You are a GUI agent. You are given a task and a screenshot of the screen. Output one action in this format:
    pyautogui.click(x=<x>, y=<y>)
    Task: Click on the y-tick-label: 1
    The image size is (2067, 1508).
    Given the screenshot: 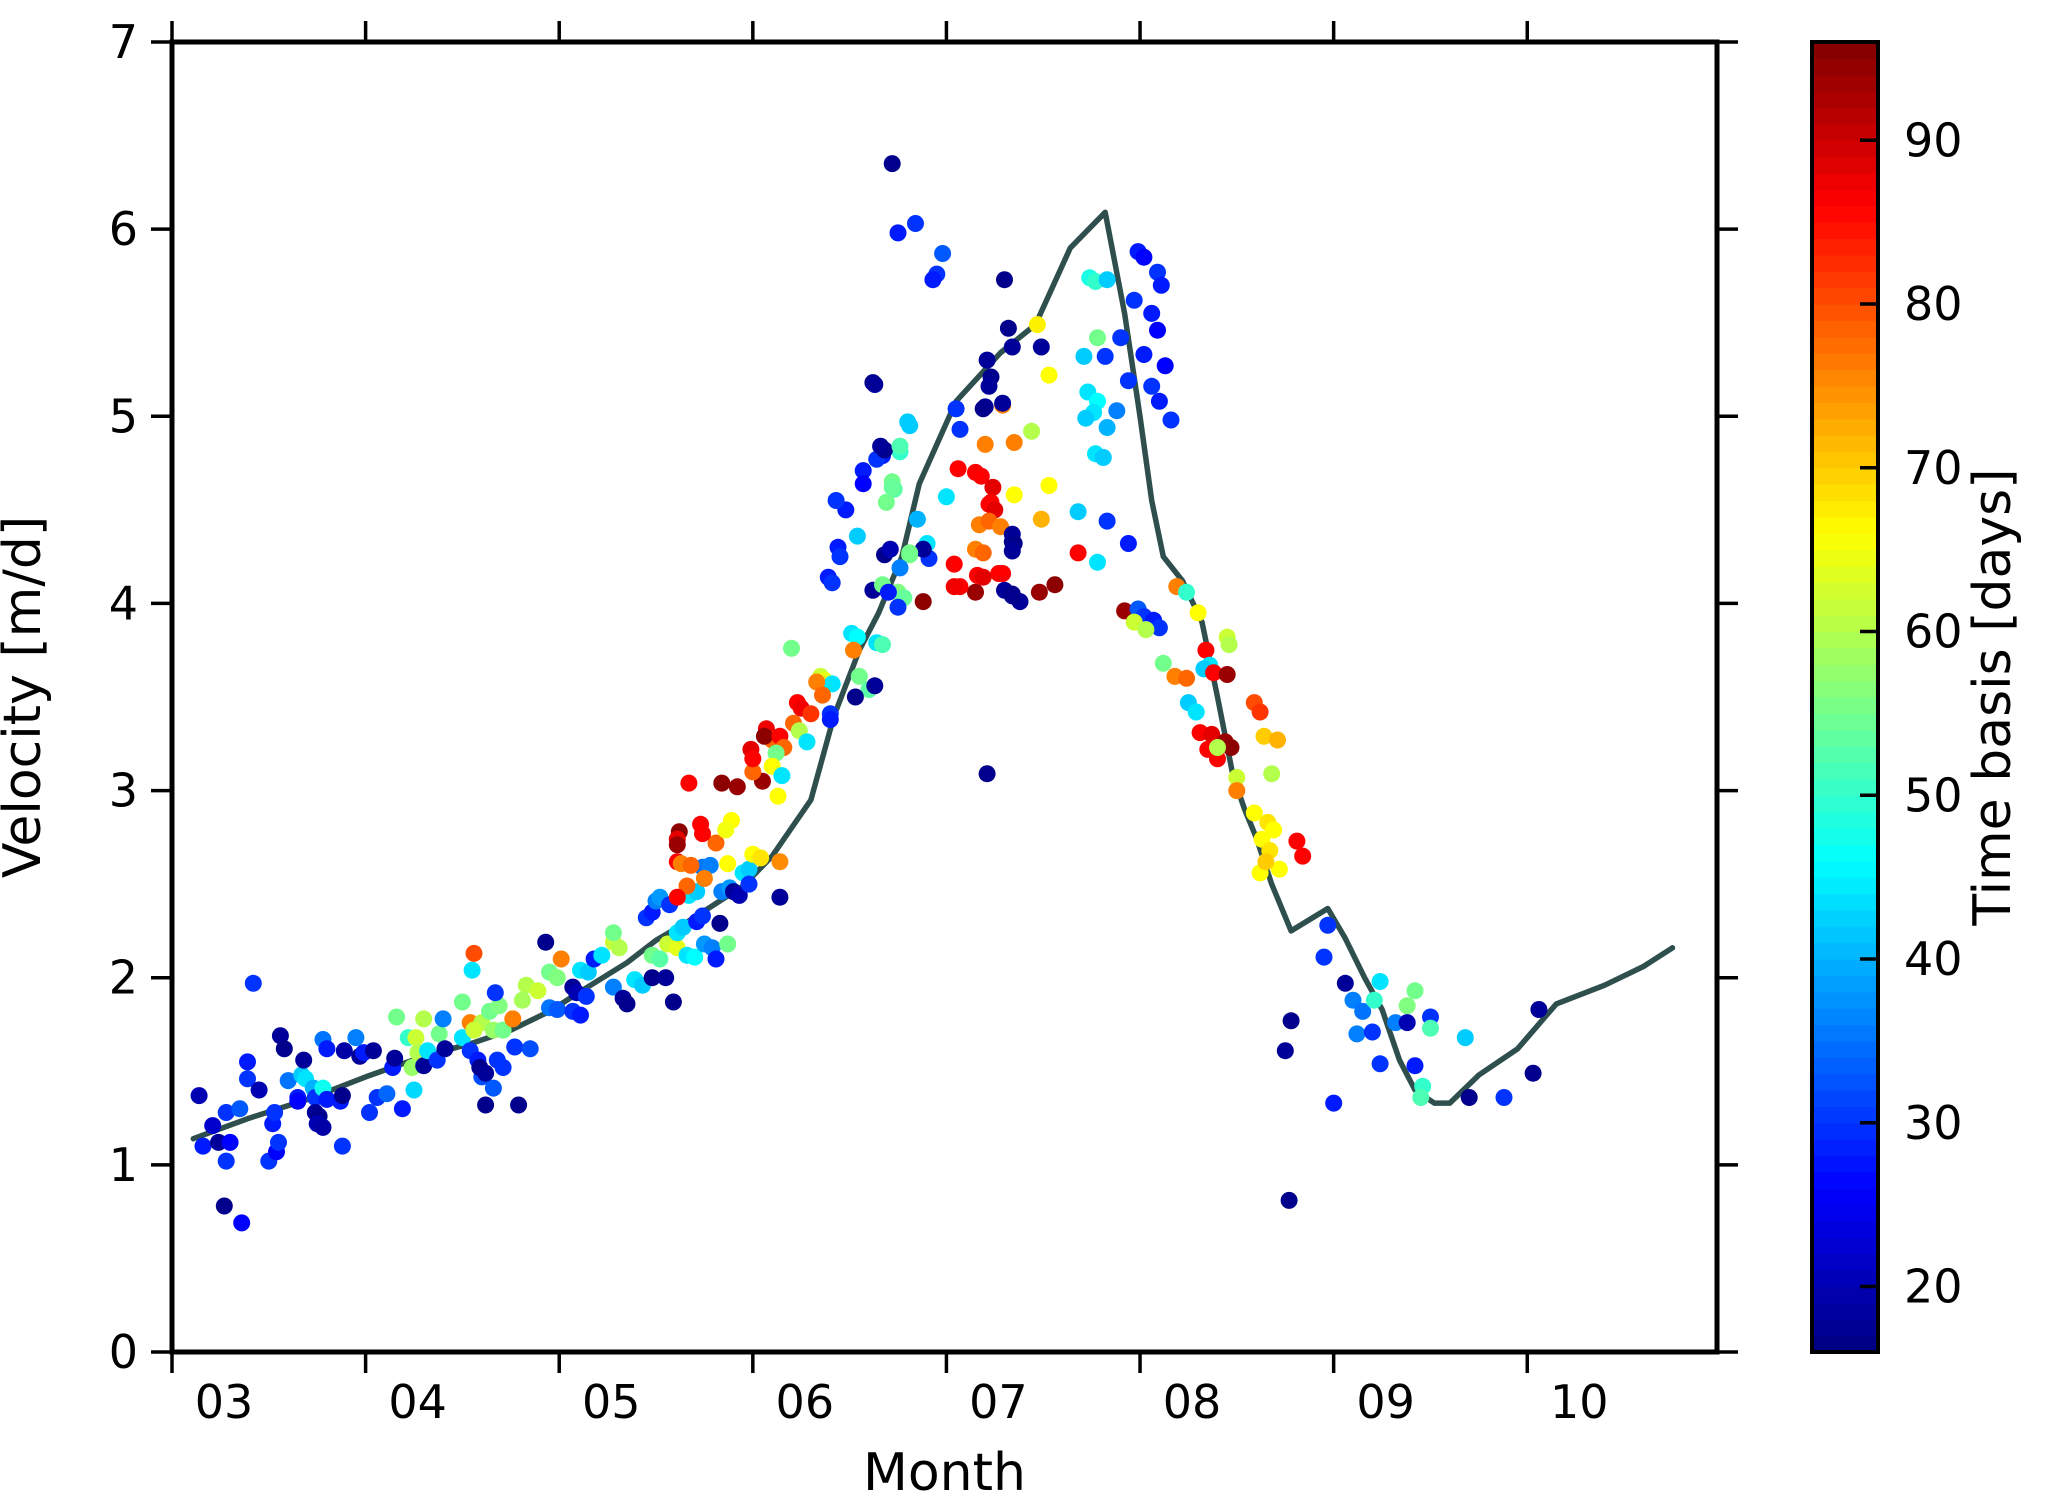 What is the action you would take?
    pyautogui.click(x=123, y=1165)
    